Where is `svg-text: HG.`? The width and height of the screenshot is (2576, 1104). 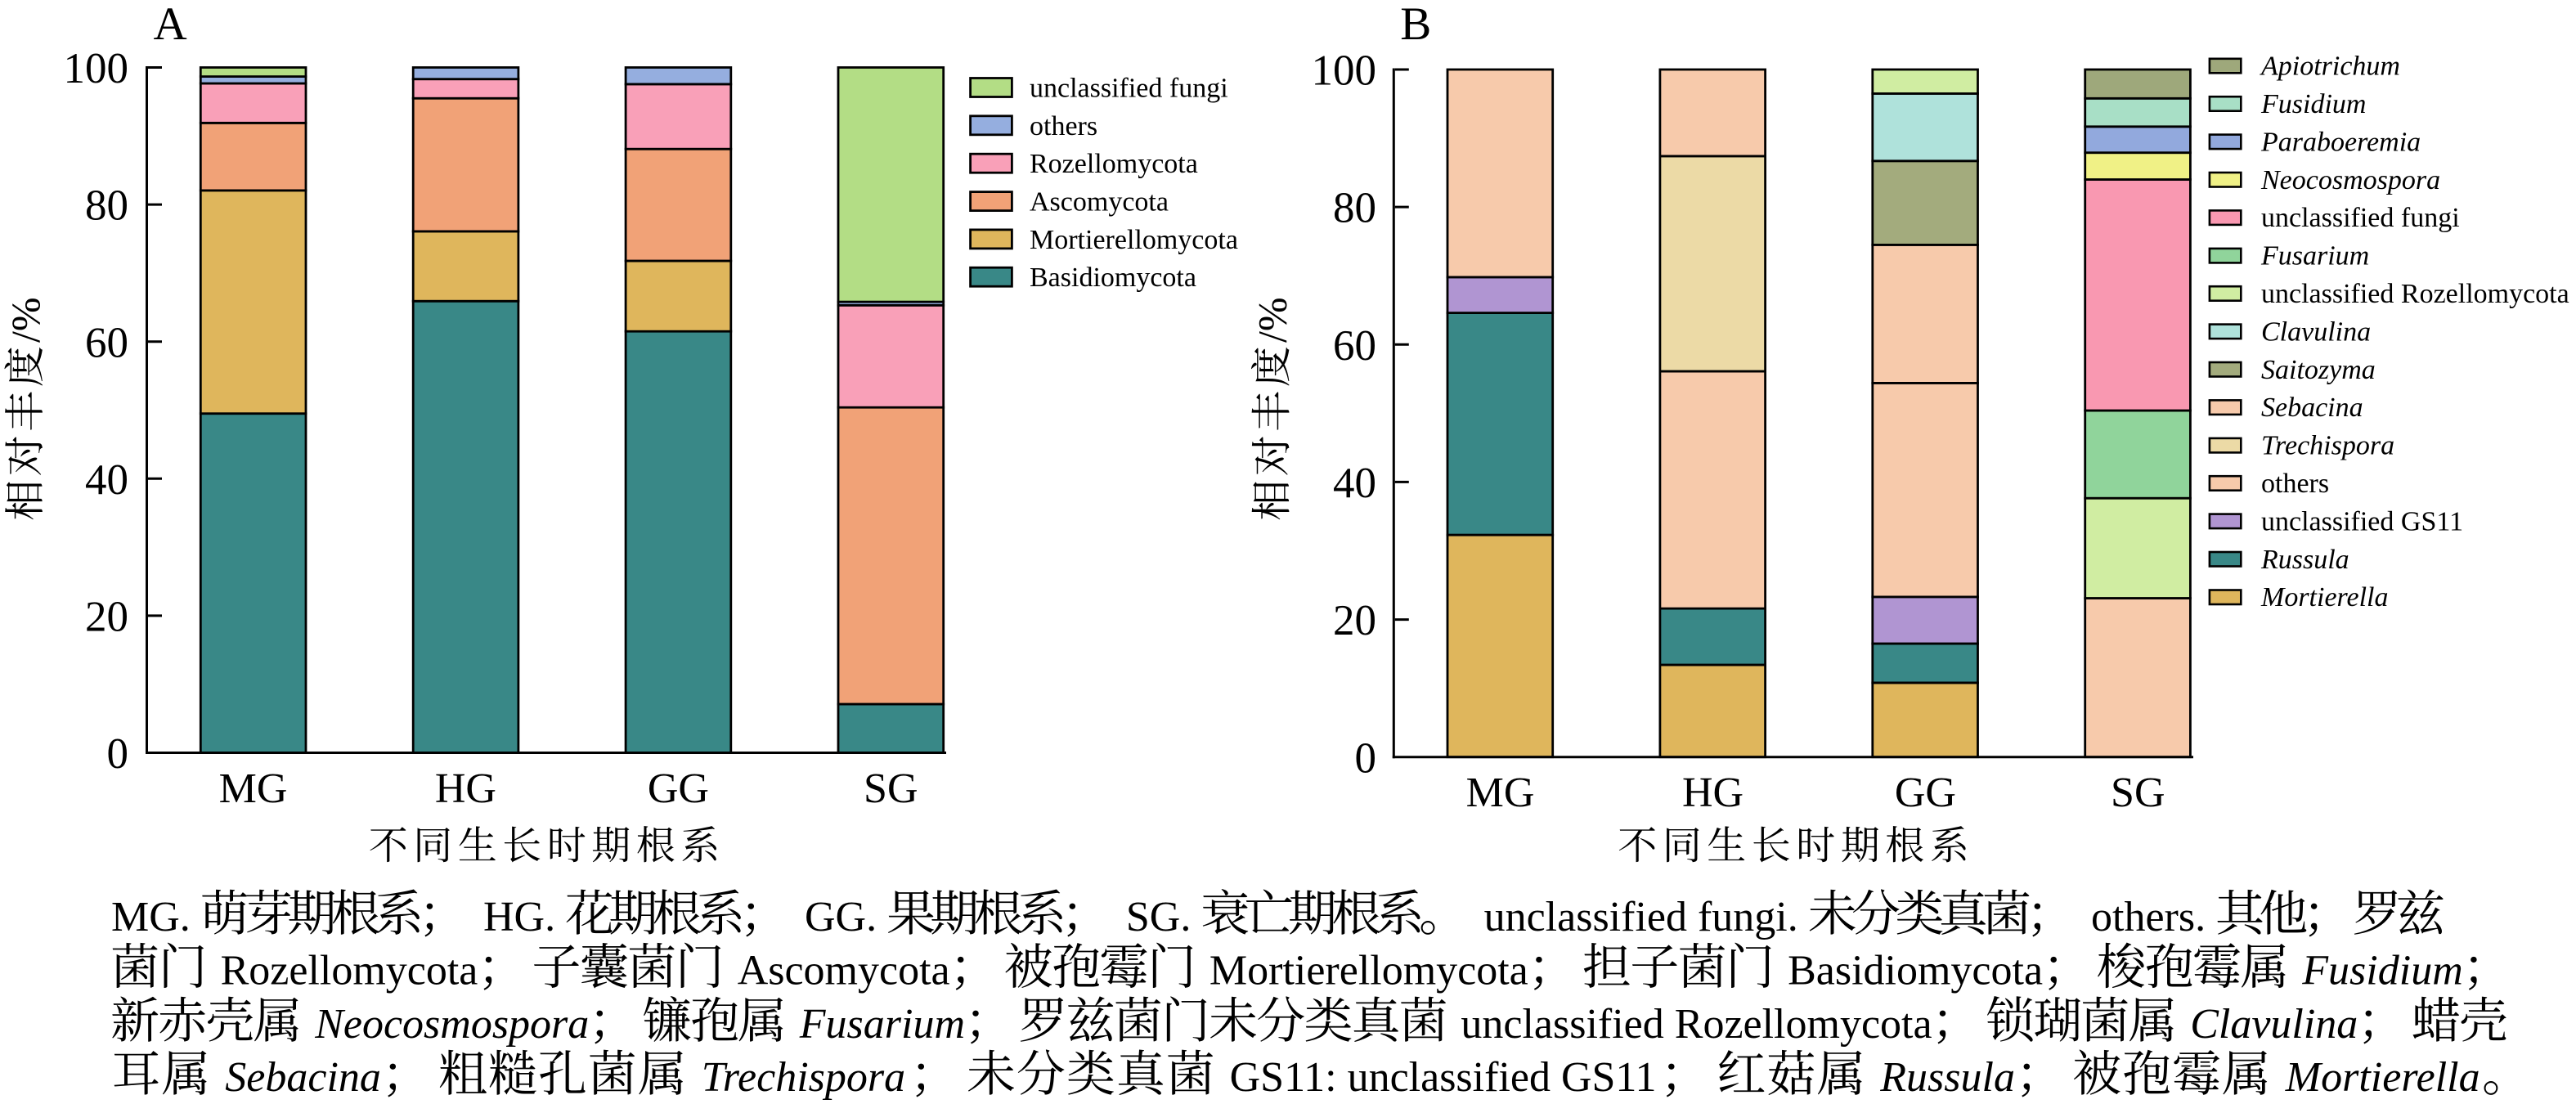
svg-text: HG. is located at coordinates (519, 917).